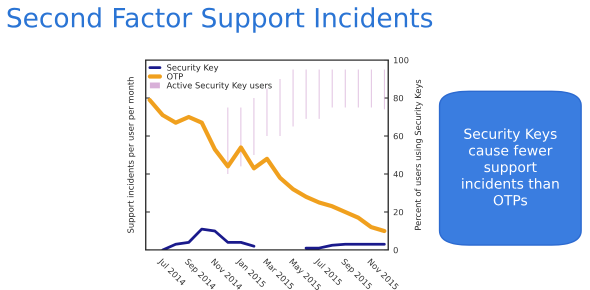 The width and height of the screenshot is (590, 290). I want to click on y2-tick-label: 20, so click(399, 212).